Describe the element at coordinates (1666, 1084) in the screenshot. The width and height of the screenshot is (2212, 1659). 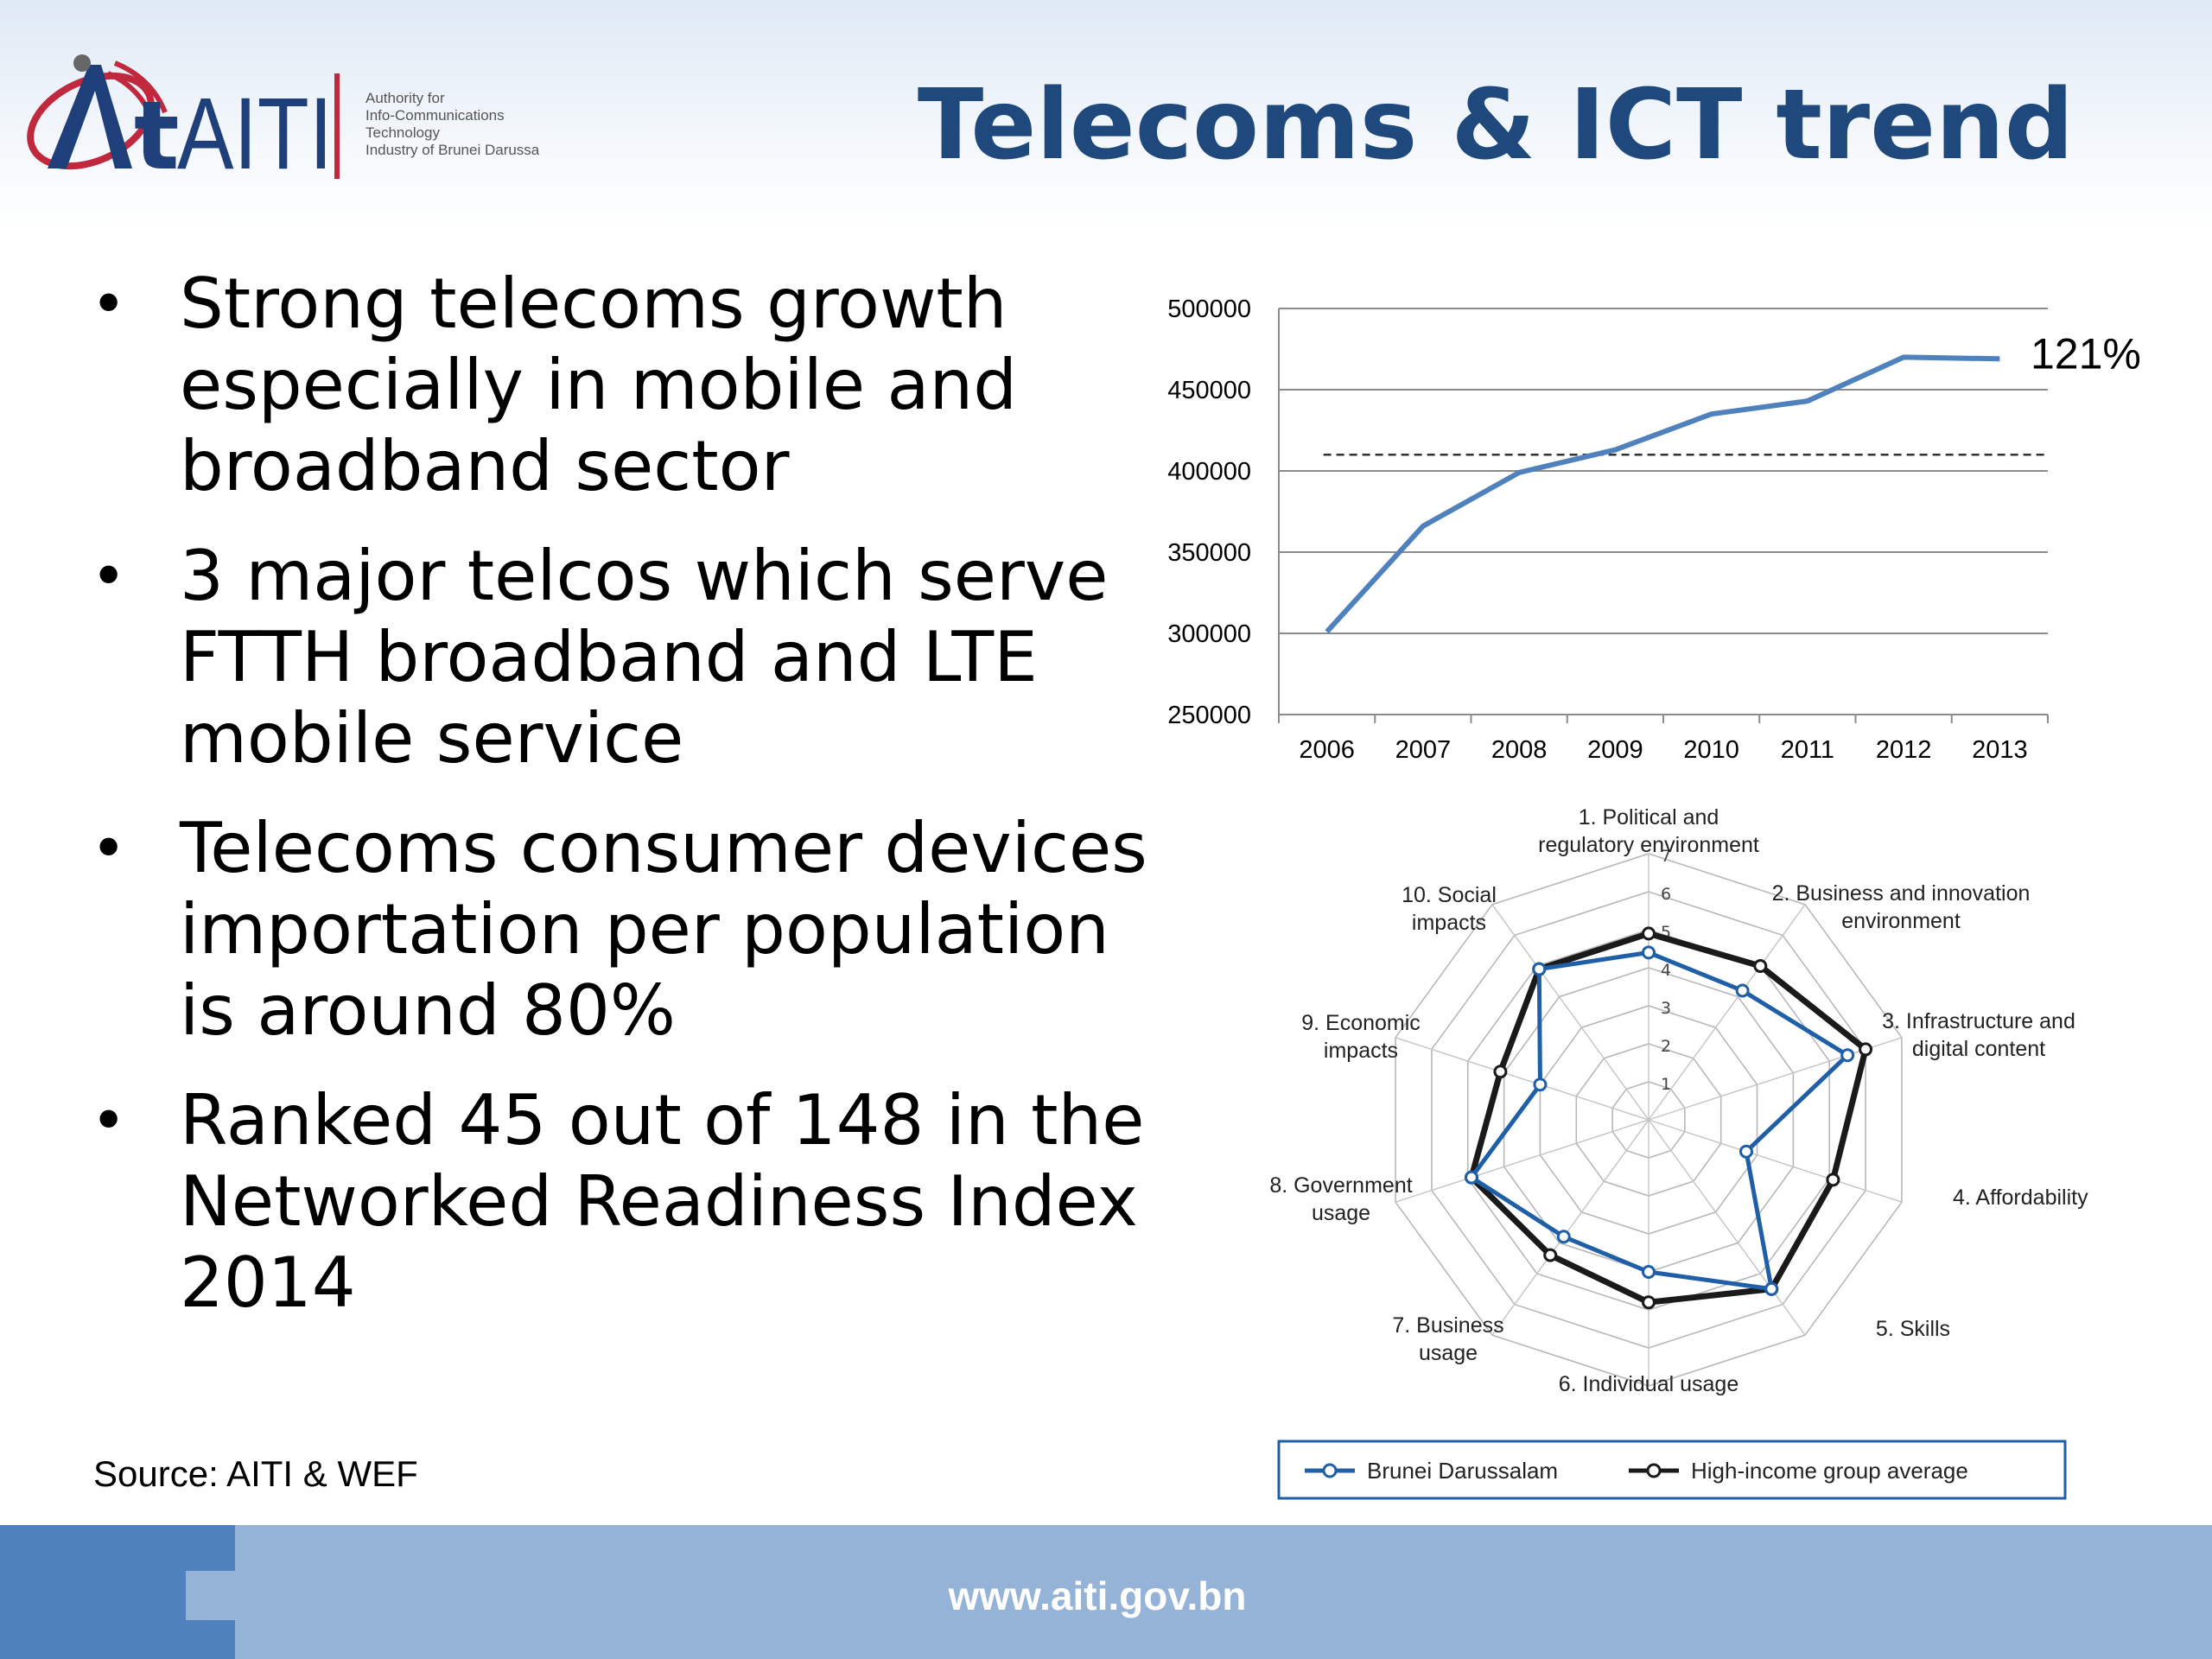
I see `radar-tick-label: 1` at that location.